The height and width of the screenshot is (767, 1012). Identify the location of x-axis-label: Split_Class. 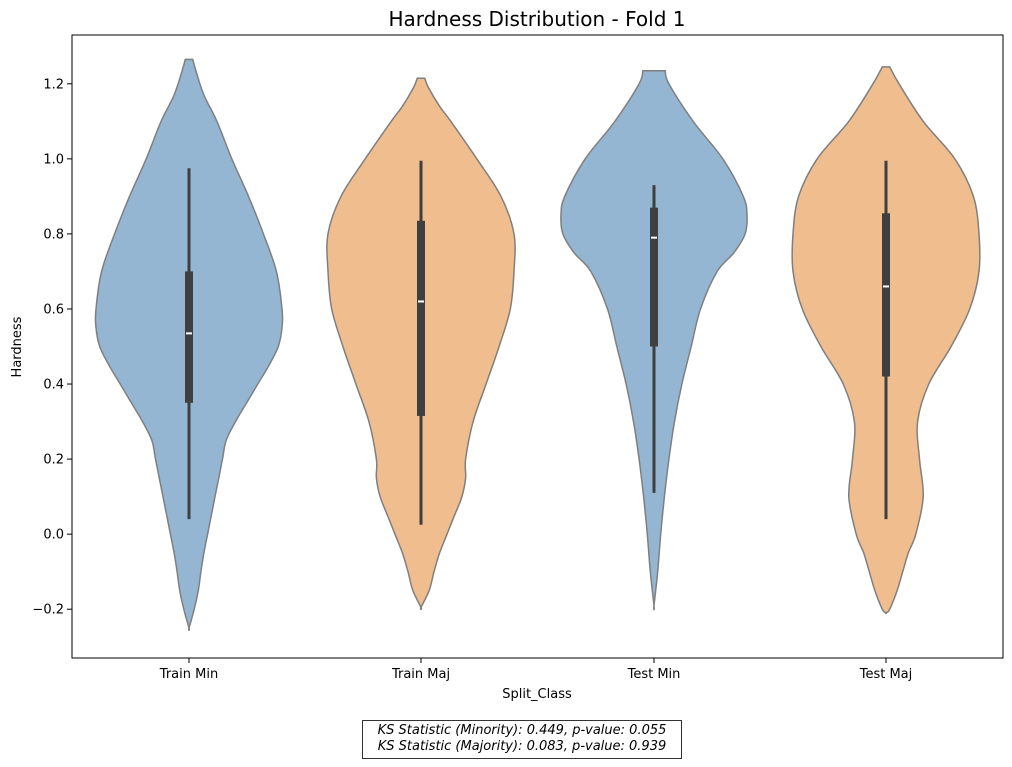
(537, 694).